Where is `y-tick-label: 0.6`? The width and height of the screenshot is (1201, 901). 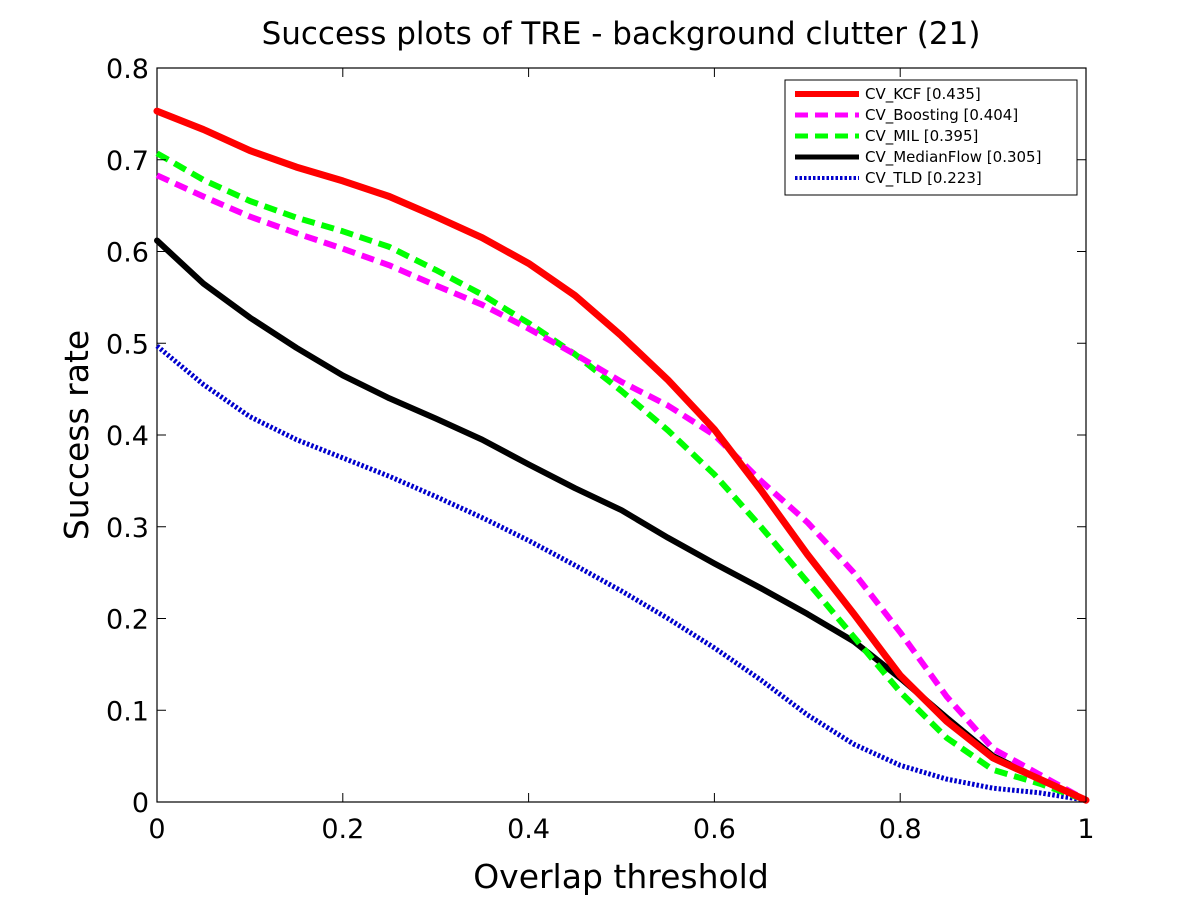
y-tick-label: 0.6 is located at coordinates (127, 253).